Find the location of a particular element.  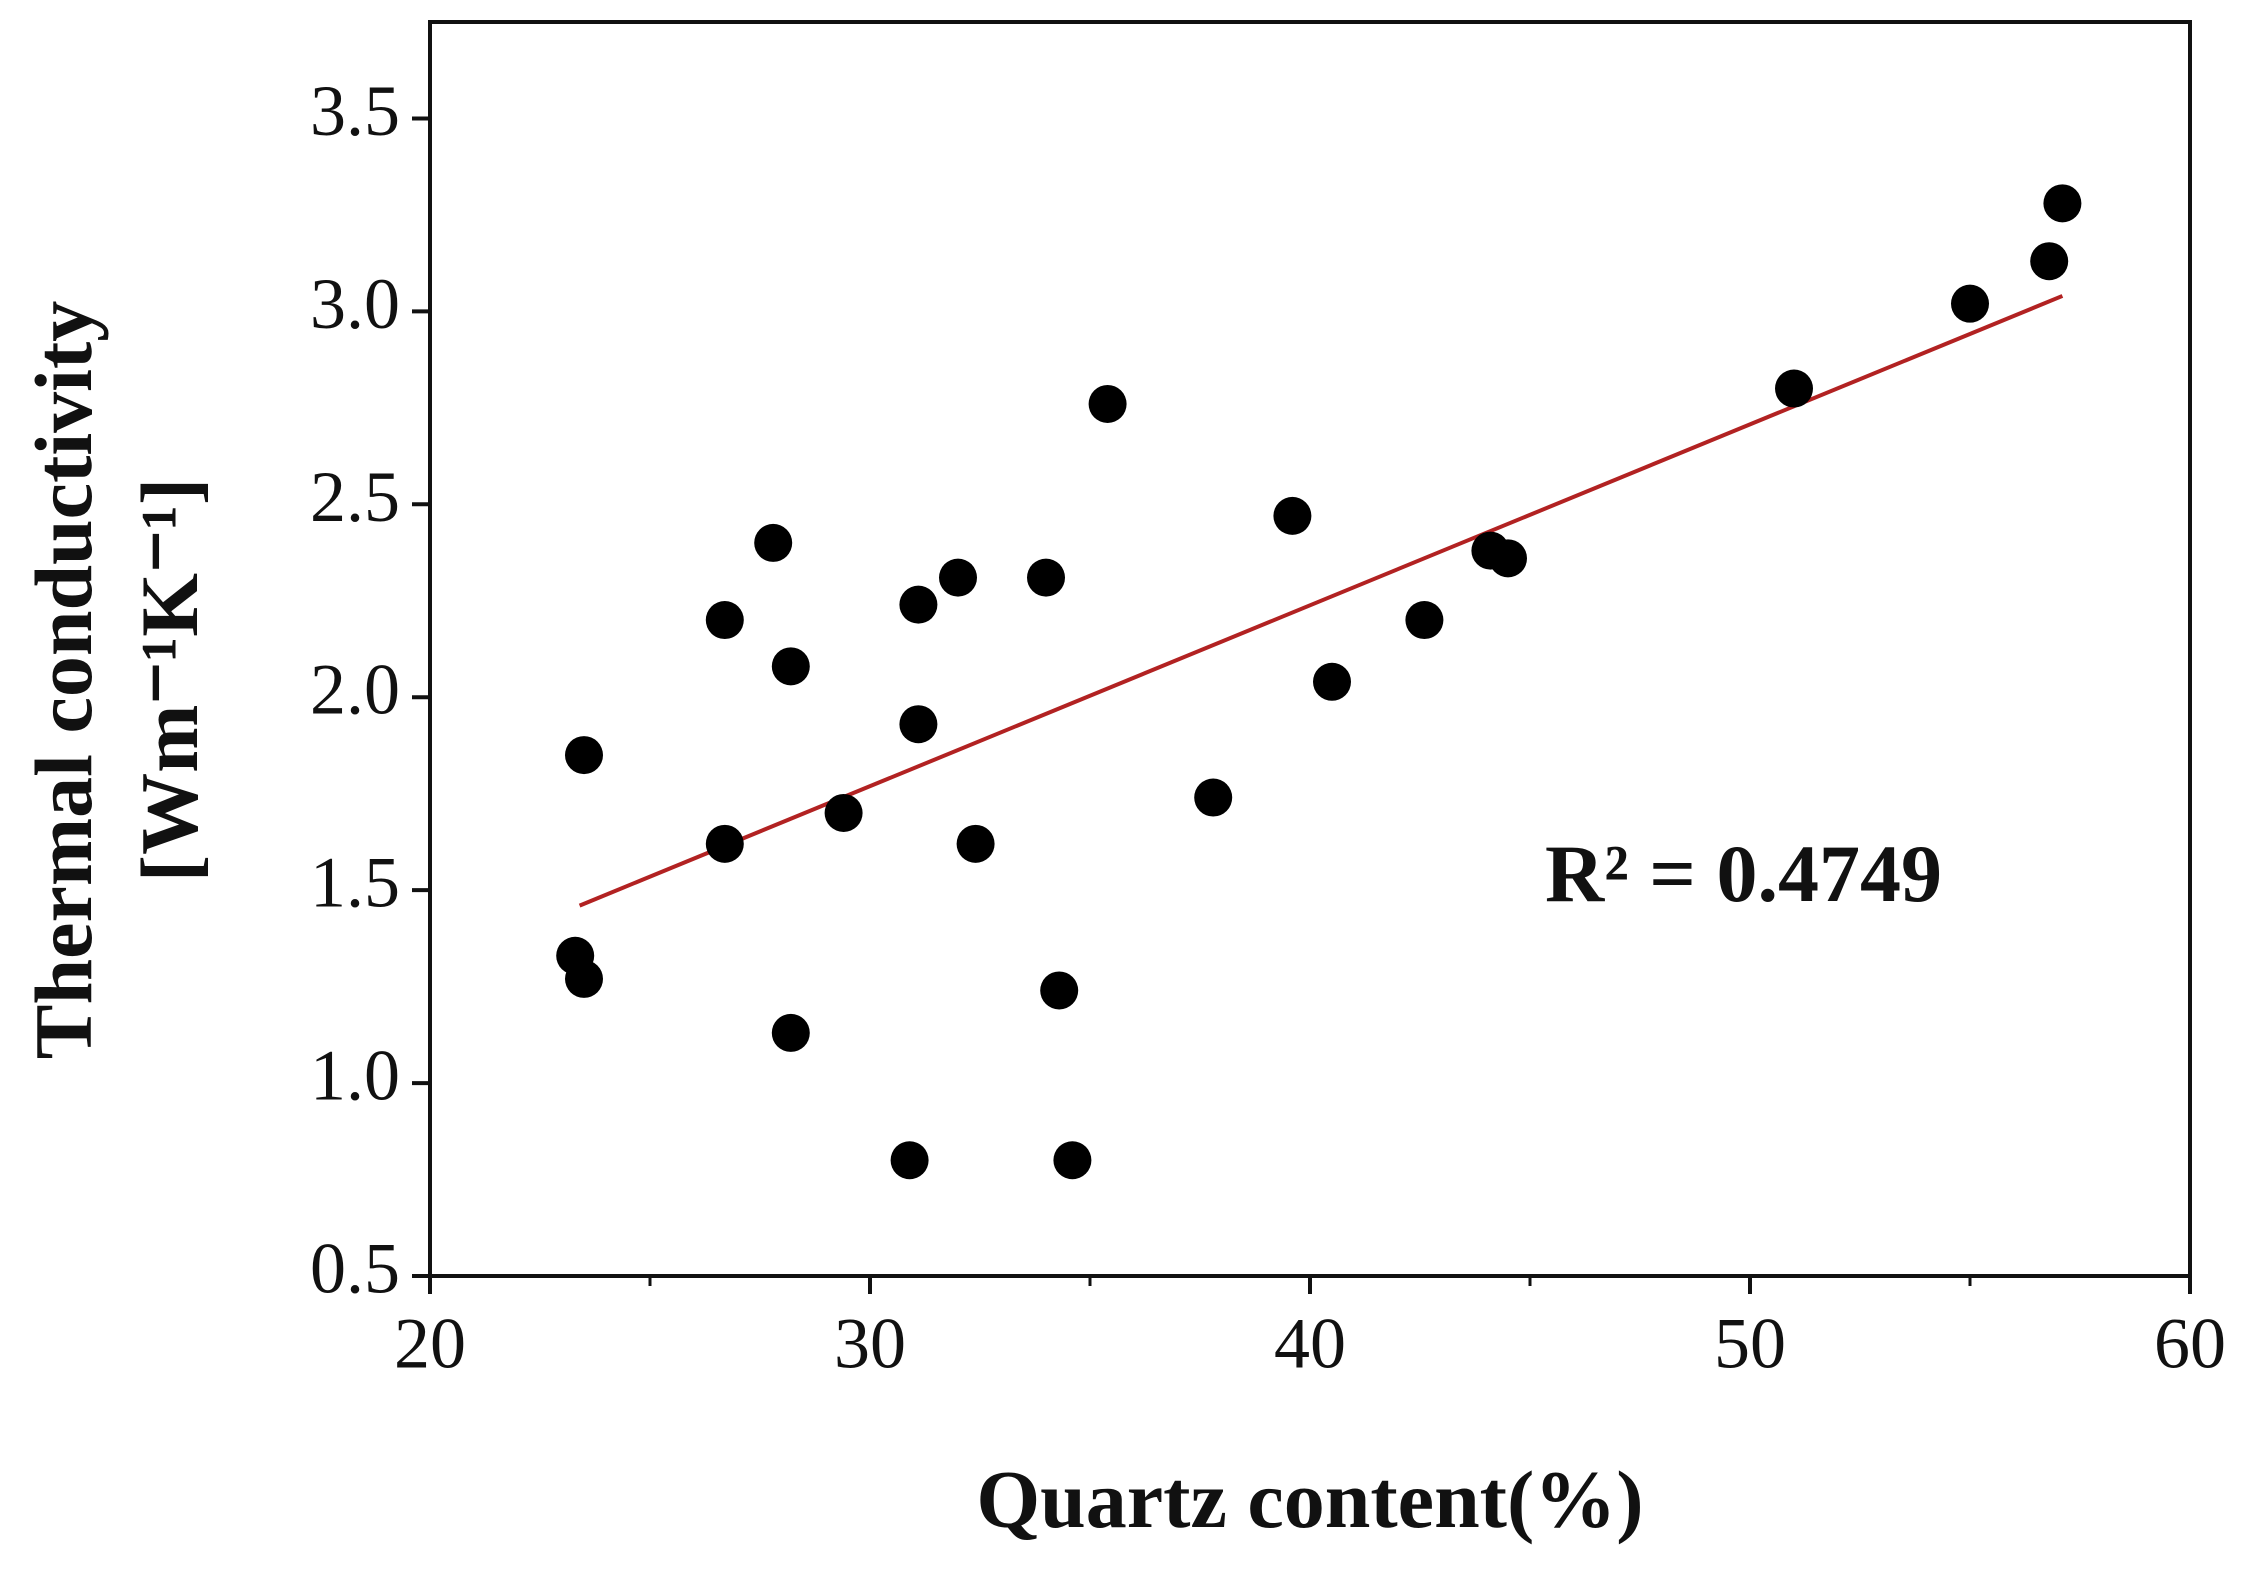

x-tick-label: 30 is located at coordinates (870, 1344).